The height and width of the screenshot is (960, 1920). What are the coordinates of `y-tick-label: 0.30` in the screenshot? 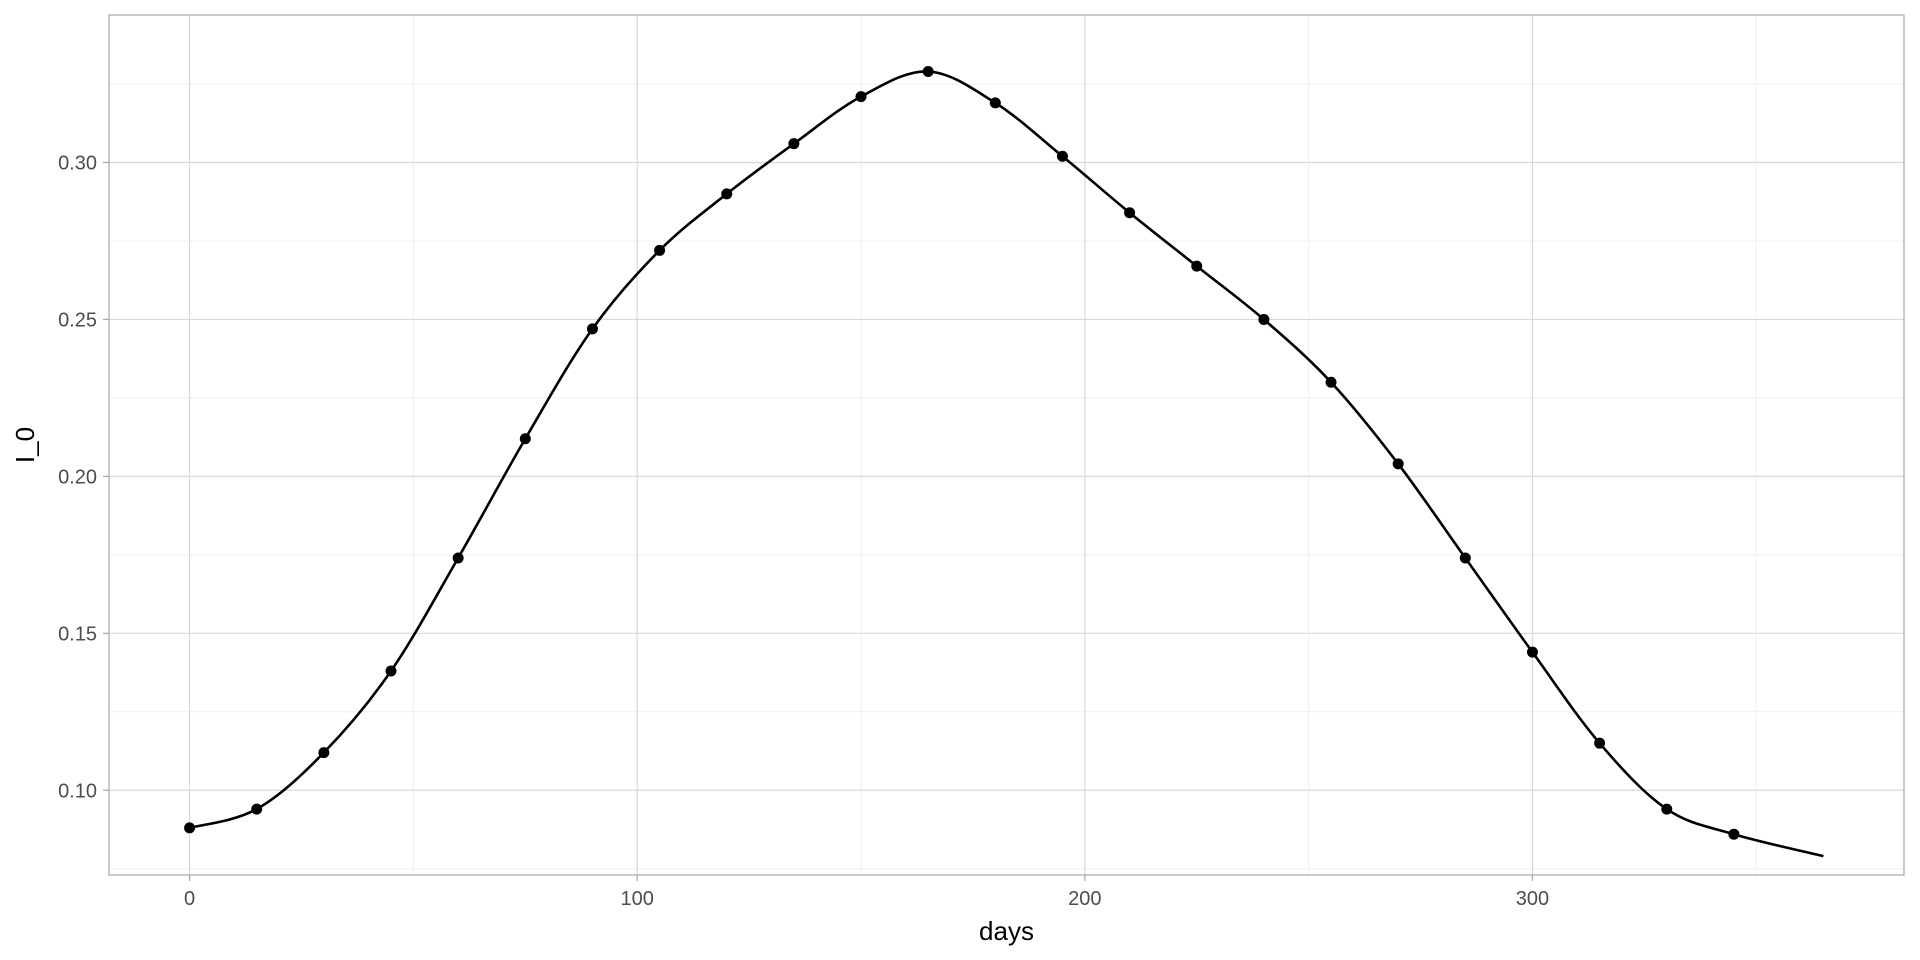 It's located at (77, 164).